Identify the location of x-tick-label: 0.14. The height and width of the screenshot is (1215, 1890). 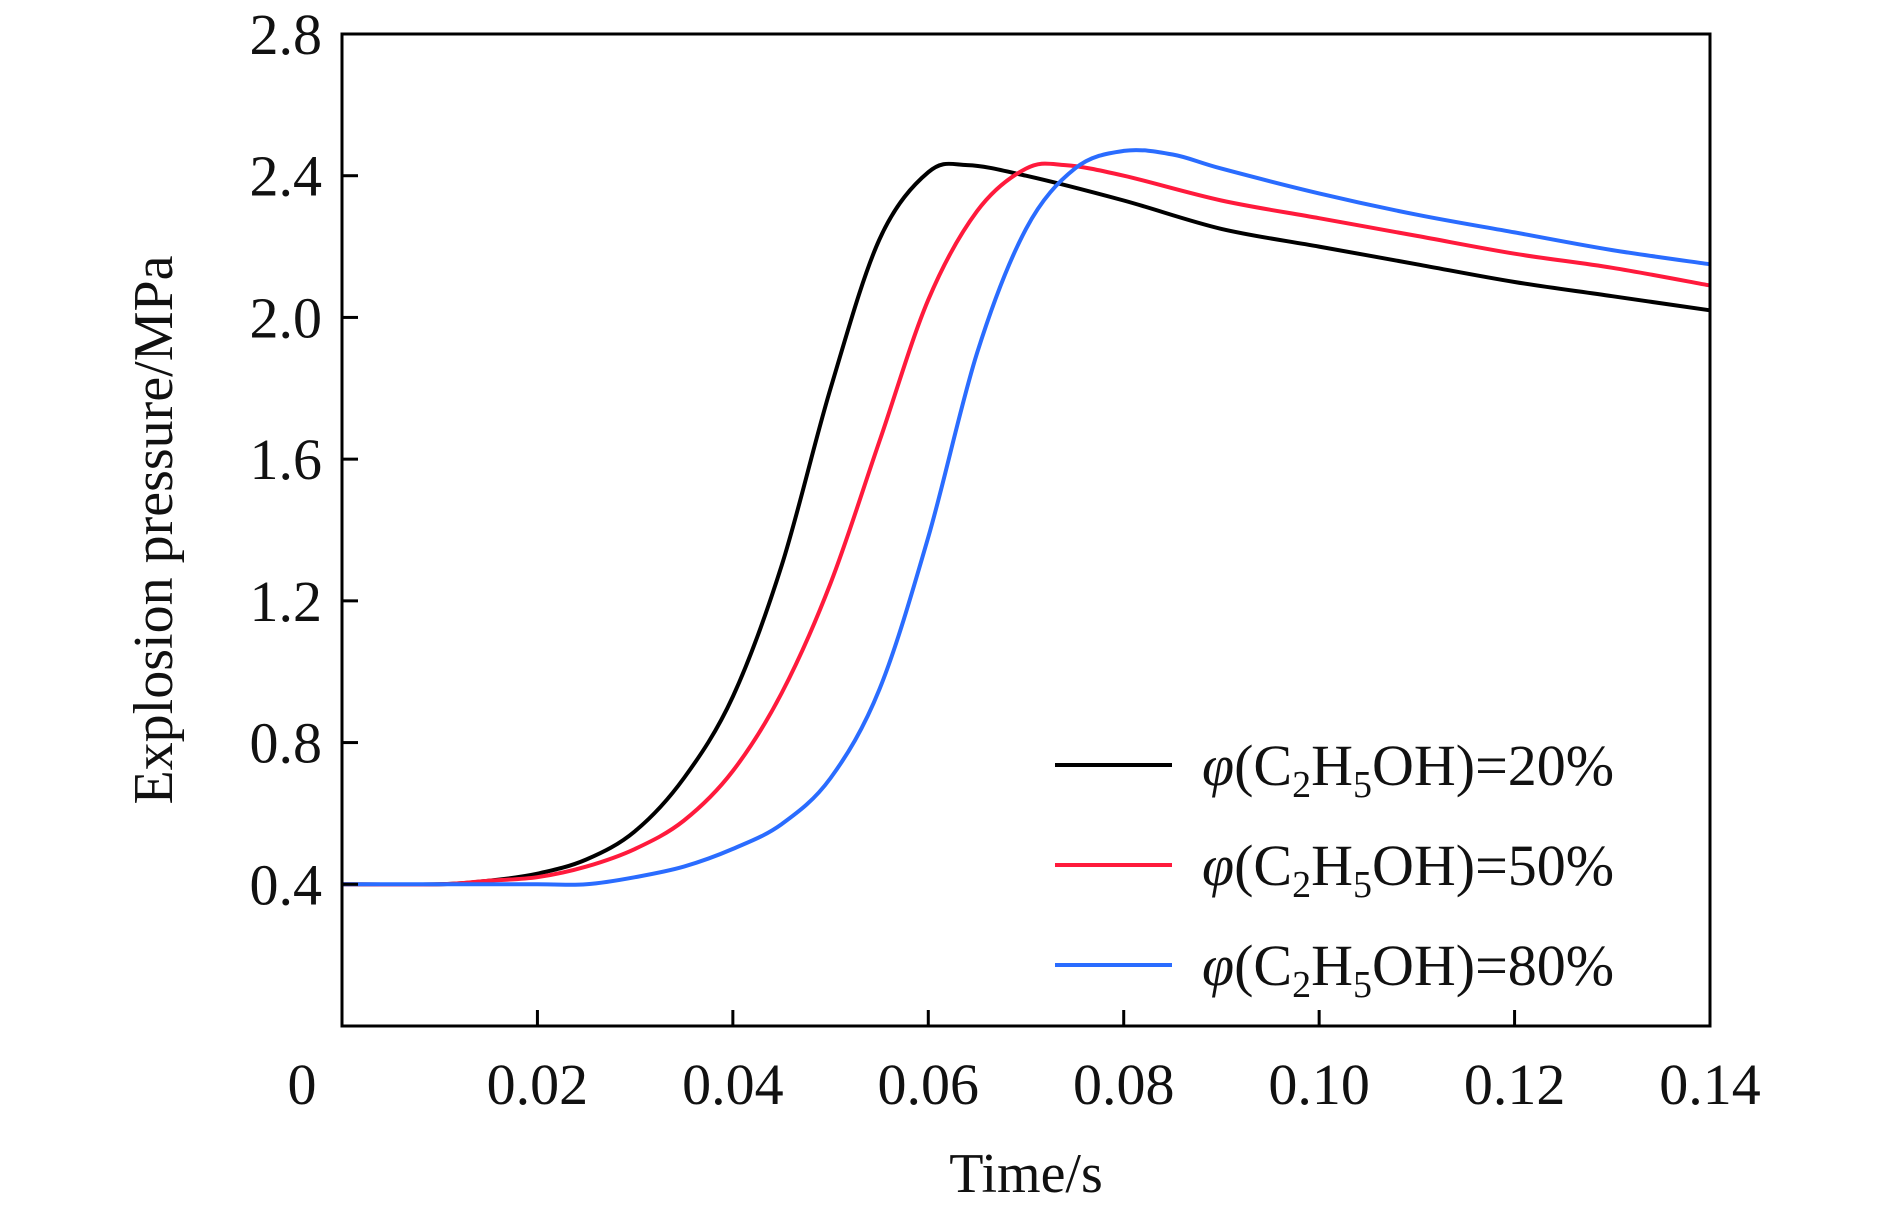
(1710, 1084).